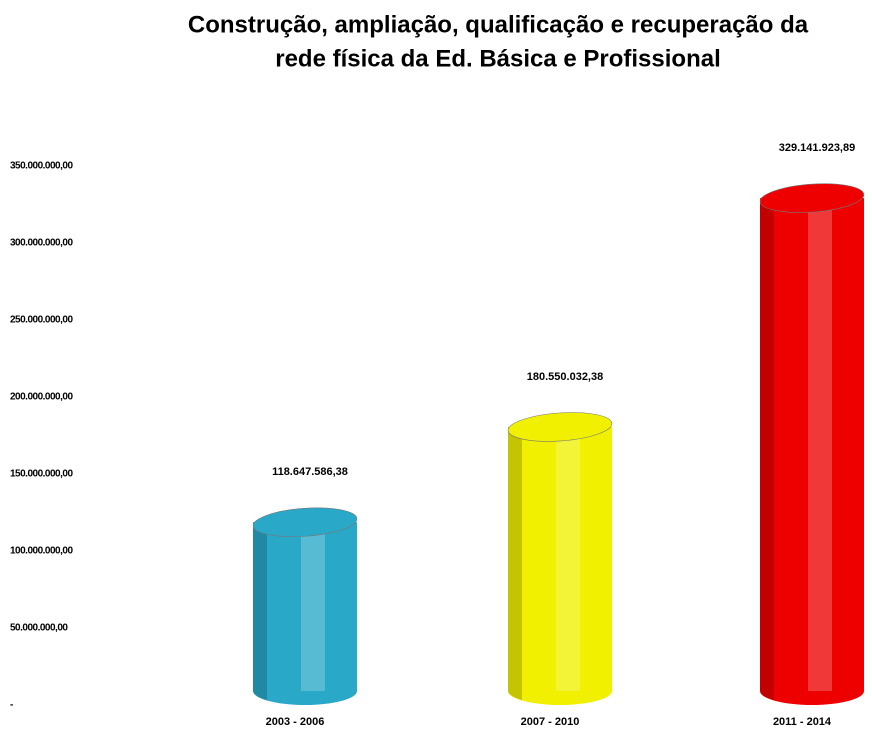  Describe the element at coordinates (498, 58) in the screenshot. I see `chart-title: rede física da Ed. Básica e Profissional` at that location.